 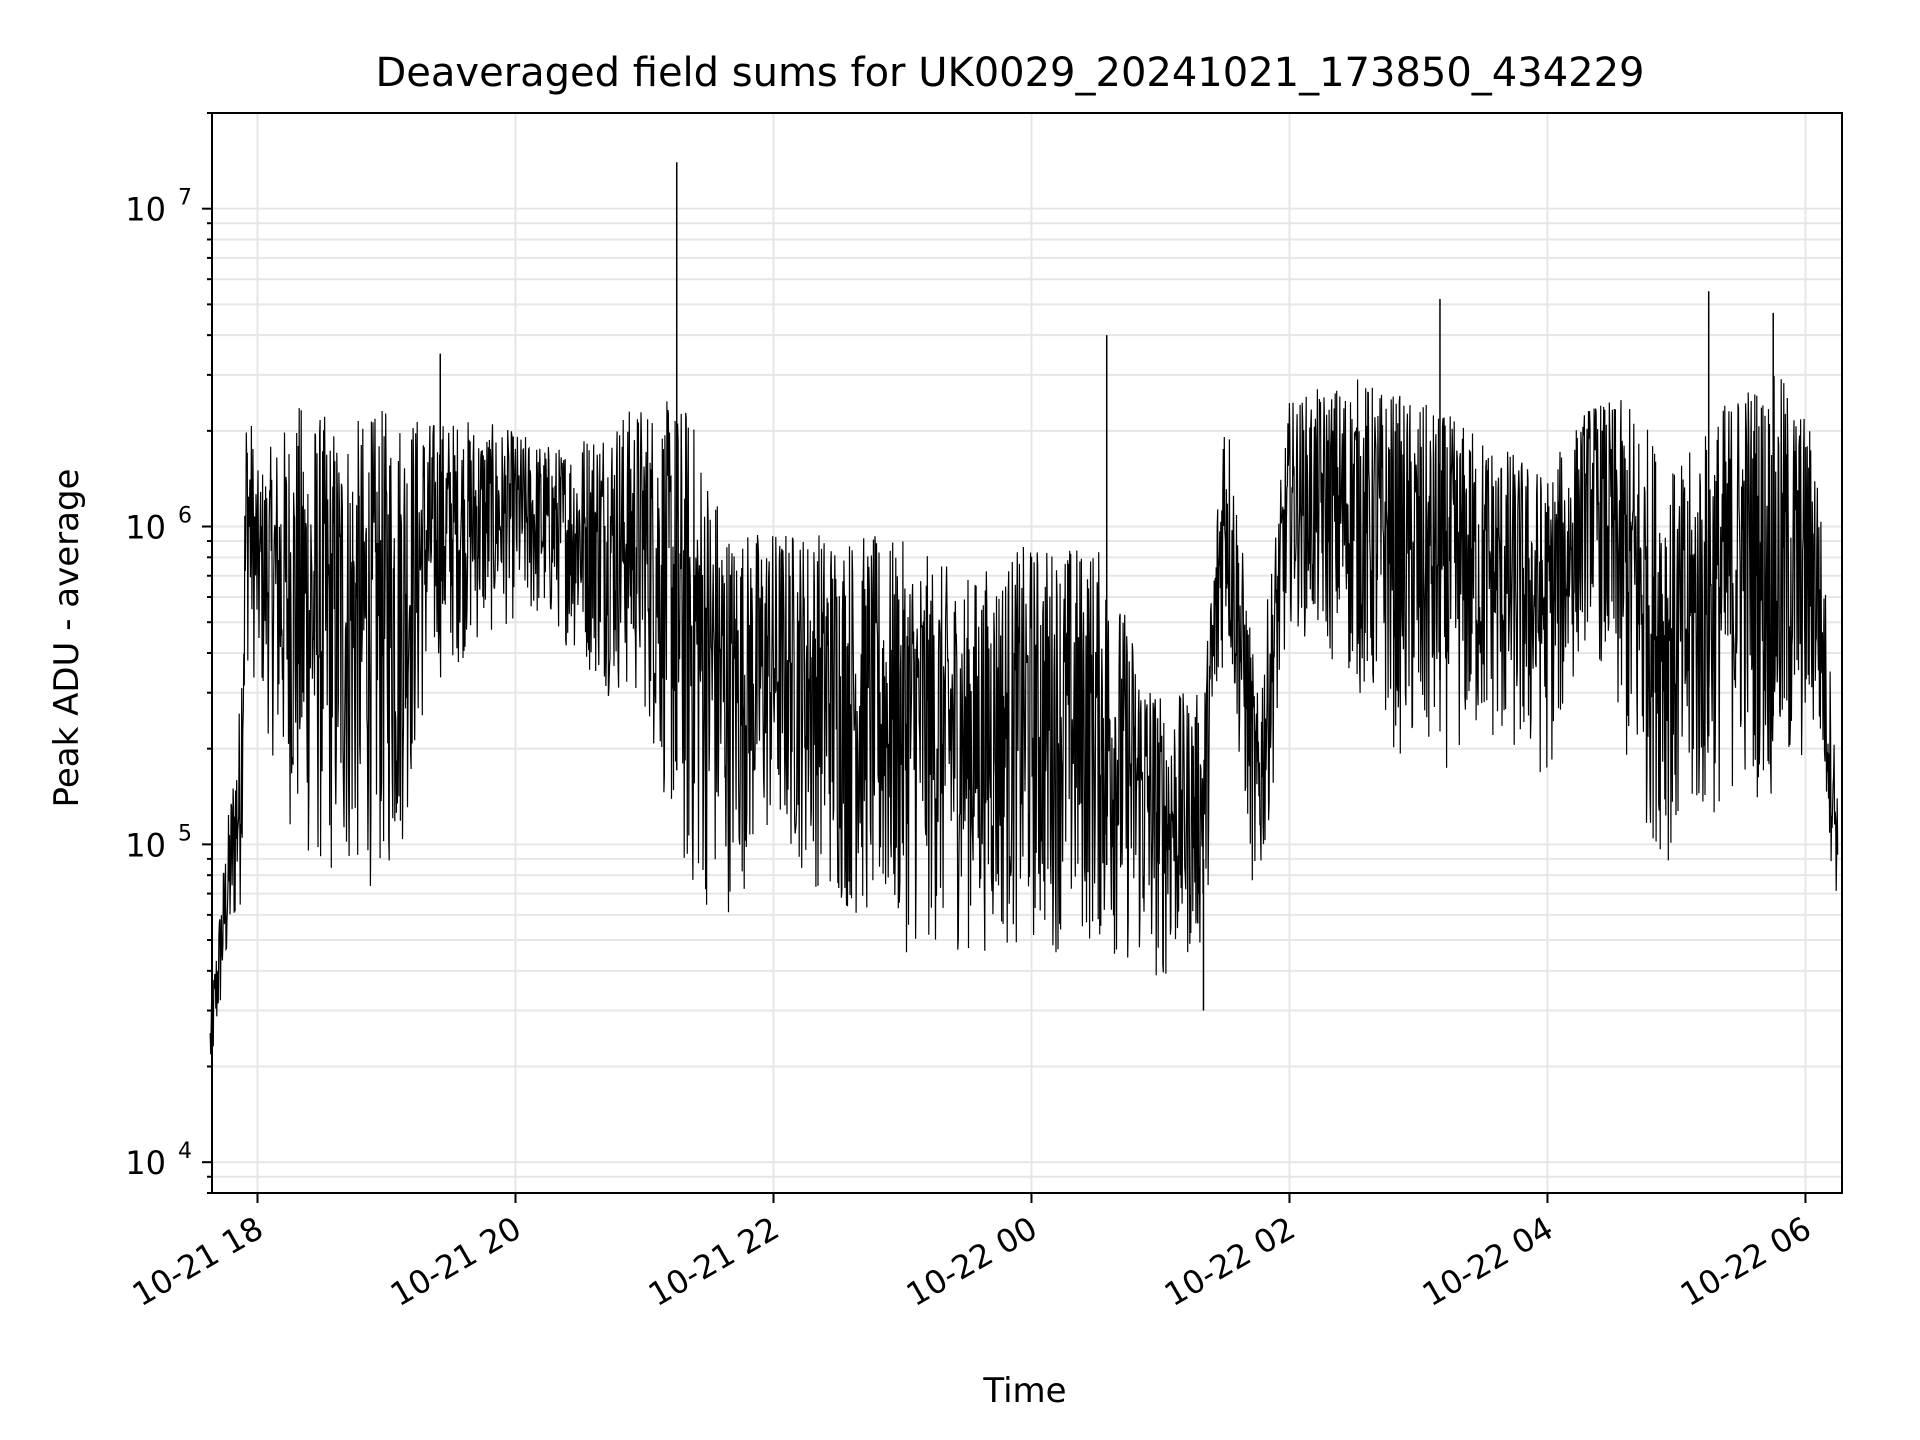 What do you see at coordinates (185, 833) in the screenshot?
I see `y-tick-exponent: 5` at bounding box center [185, 833].